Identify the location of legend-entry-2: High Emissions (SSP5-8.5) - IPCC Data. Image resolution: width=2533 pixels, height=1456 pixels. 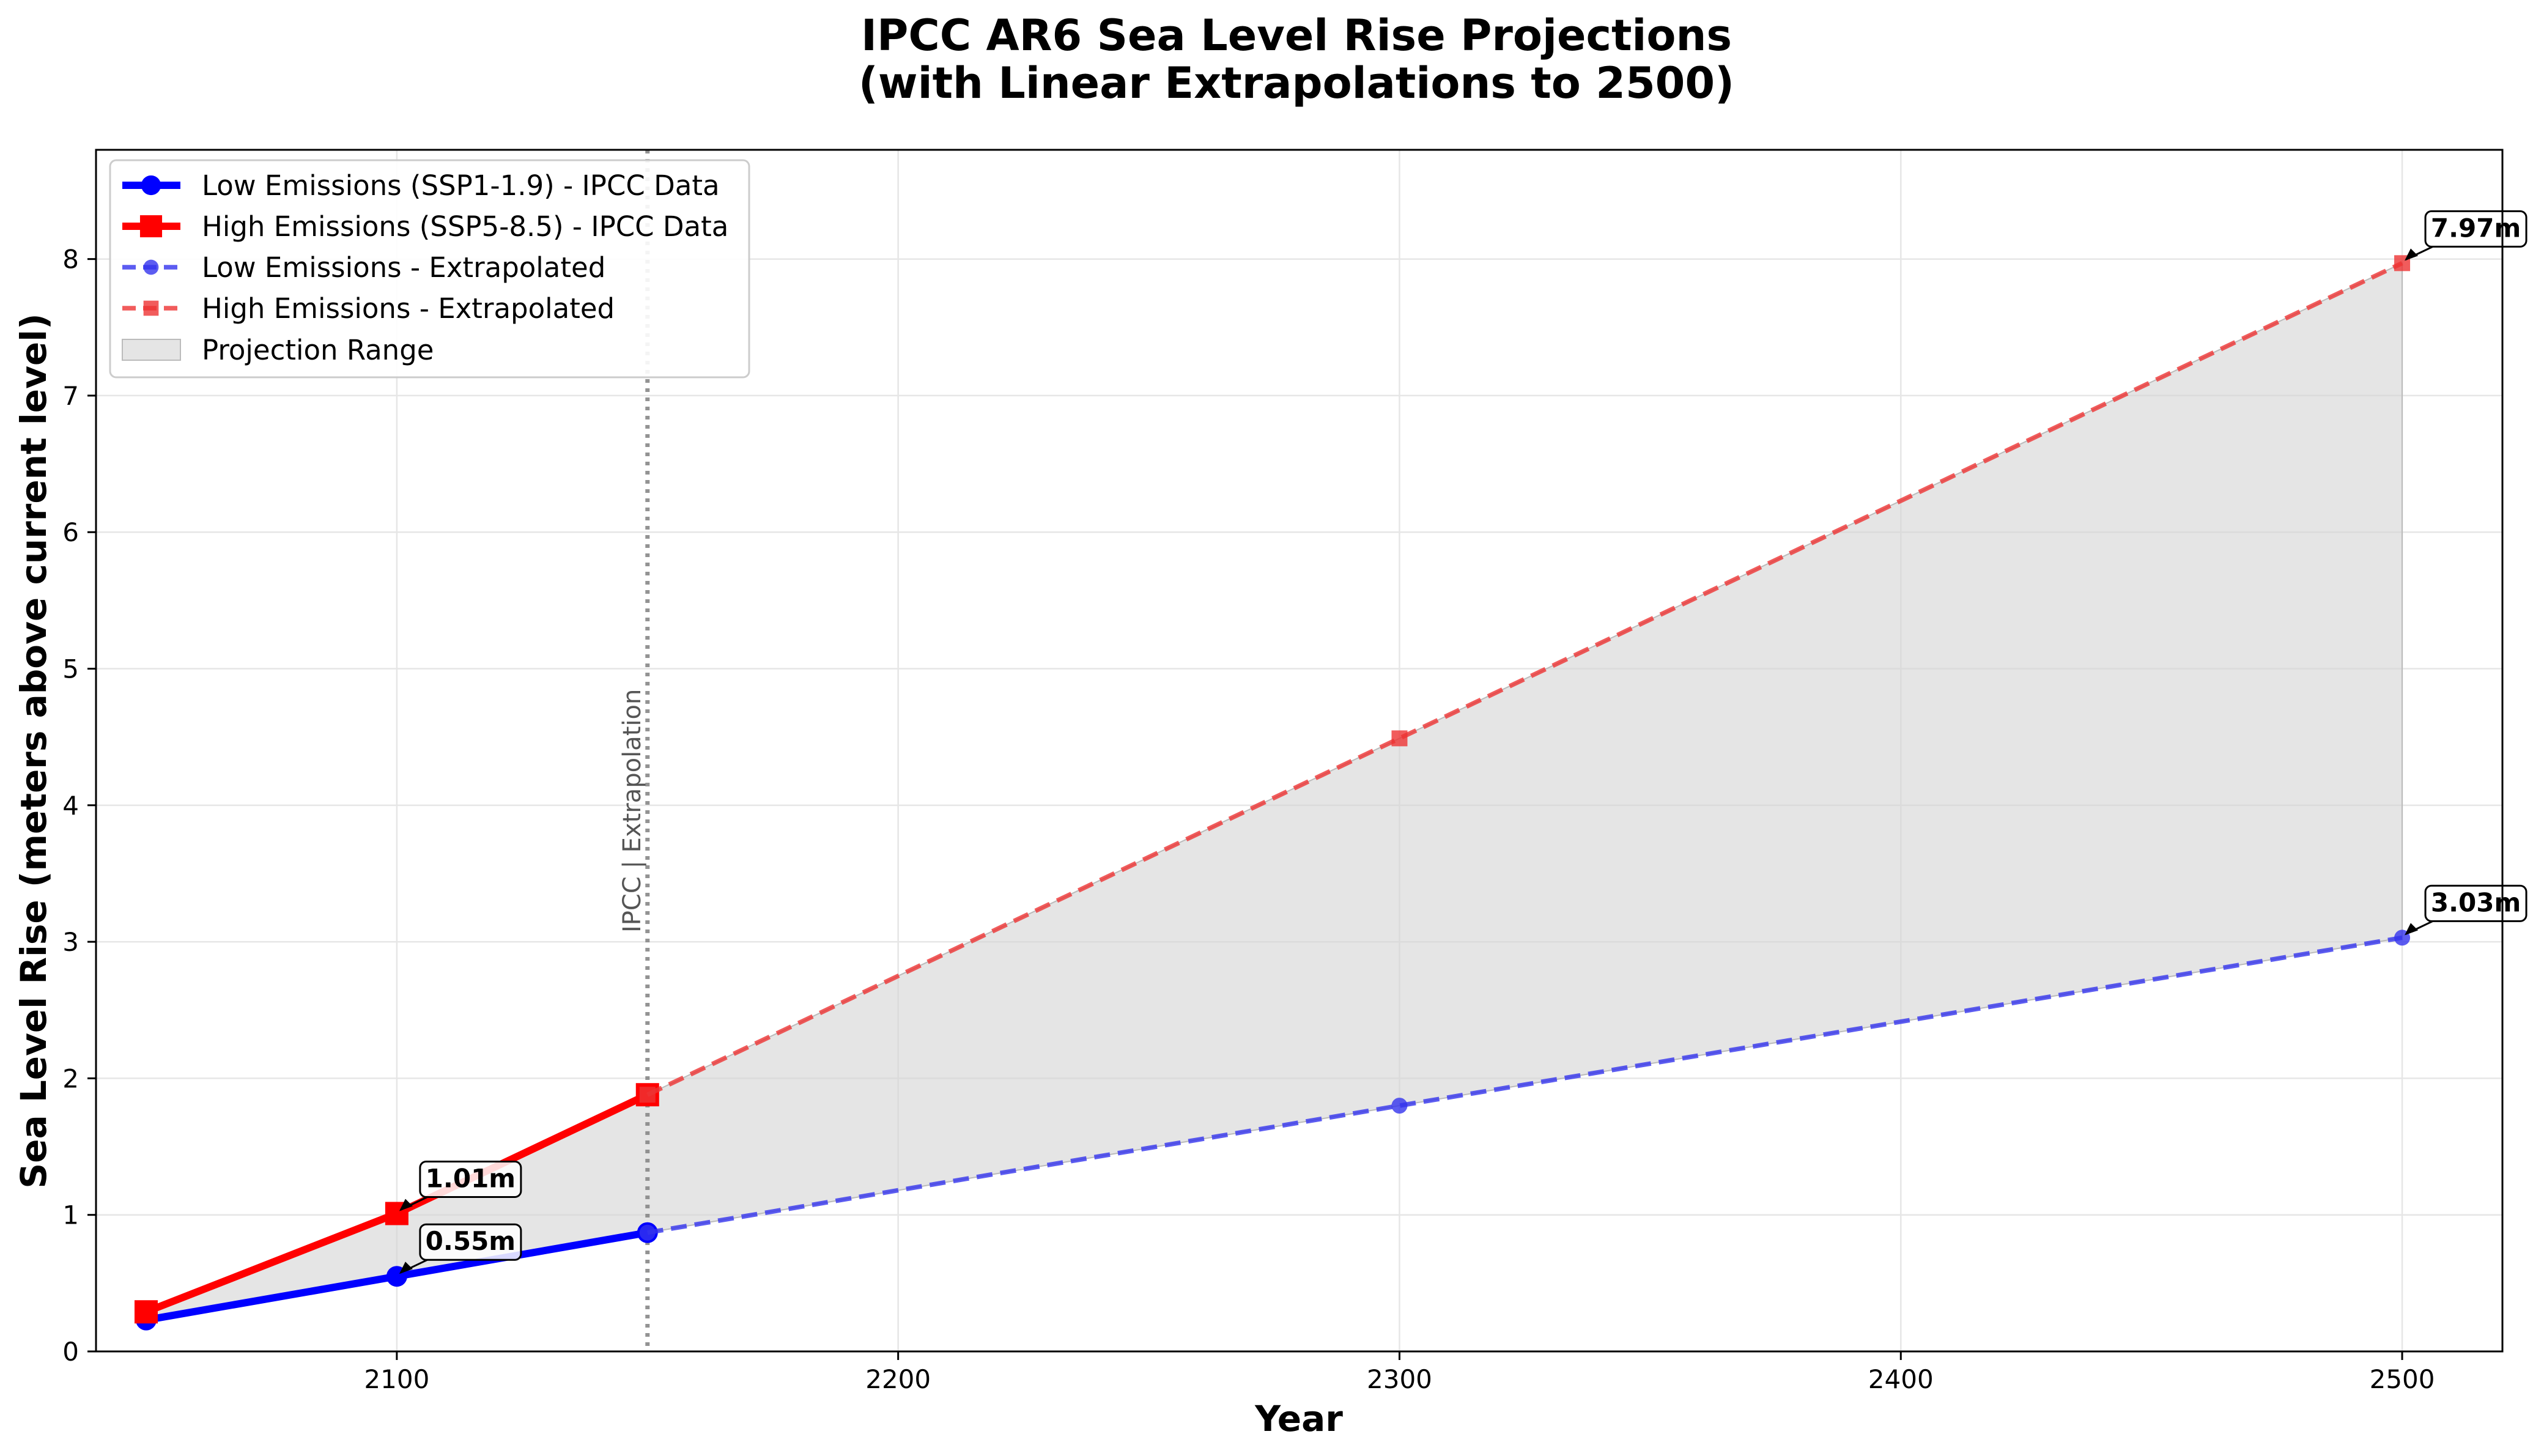
(425, 226).